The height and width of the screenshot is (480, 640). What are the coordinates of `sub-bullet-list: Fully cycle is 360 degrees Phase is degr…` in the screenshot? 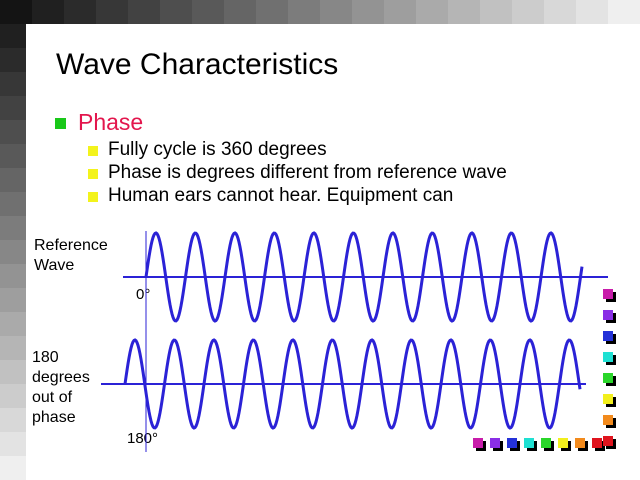 It's located at (297, 172).